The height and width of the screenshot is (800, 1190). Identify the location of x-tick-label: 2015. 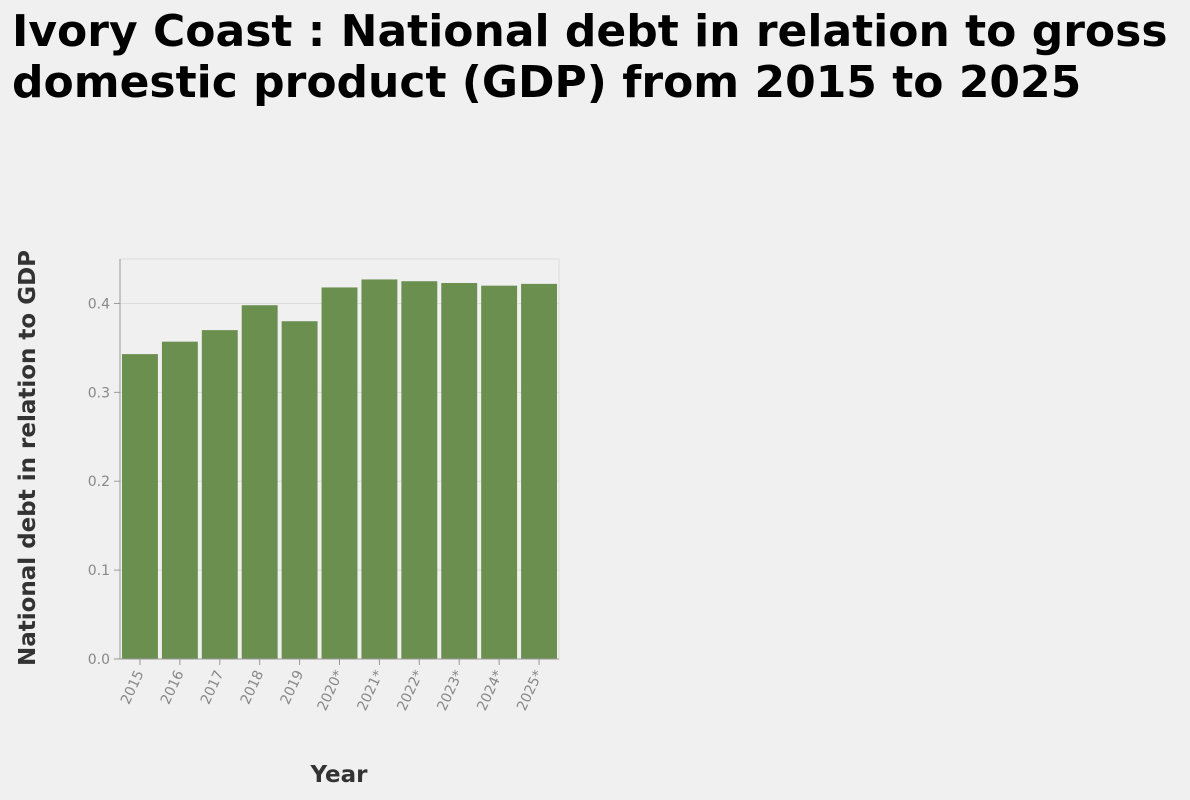
(133, 687).